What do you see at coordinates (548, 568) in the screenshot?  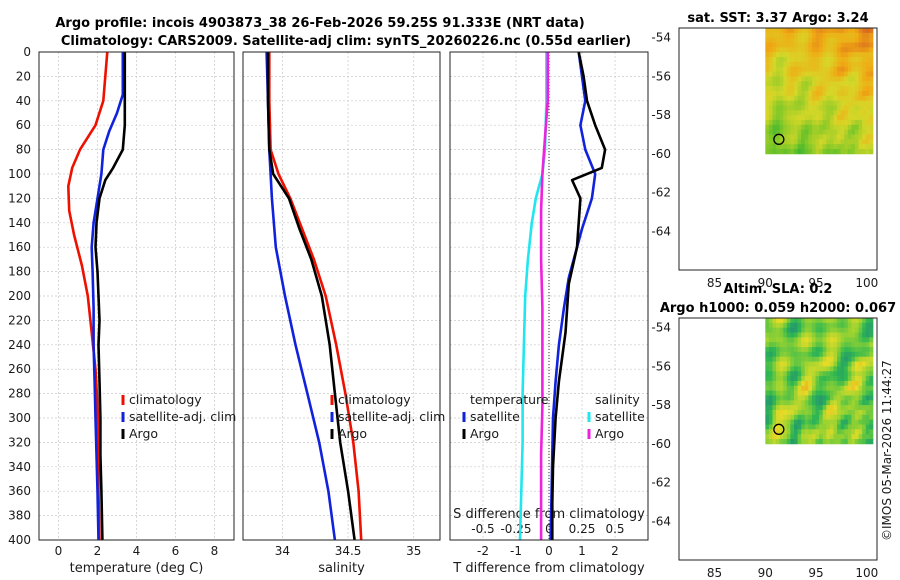 I see `x-axis-label: T difference from climatology` at bounding box center [548, 568].